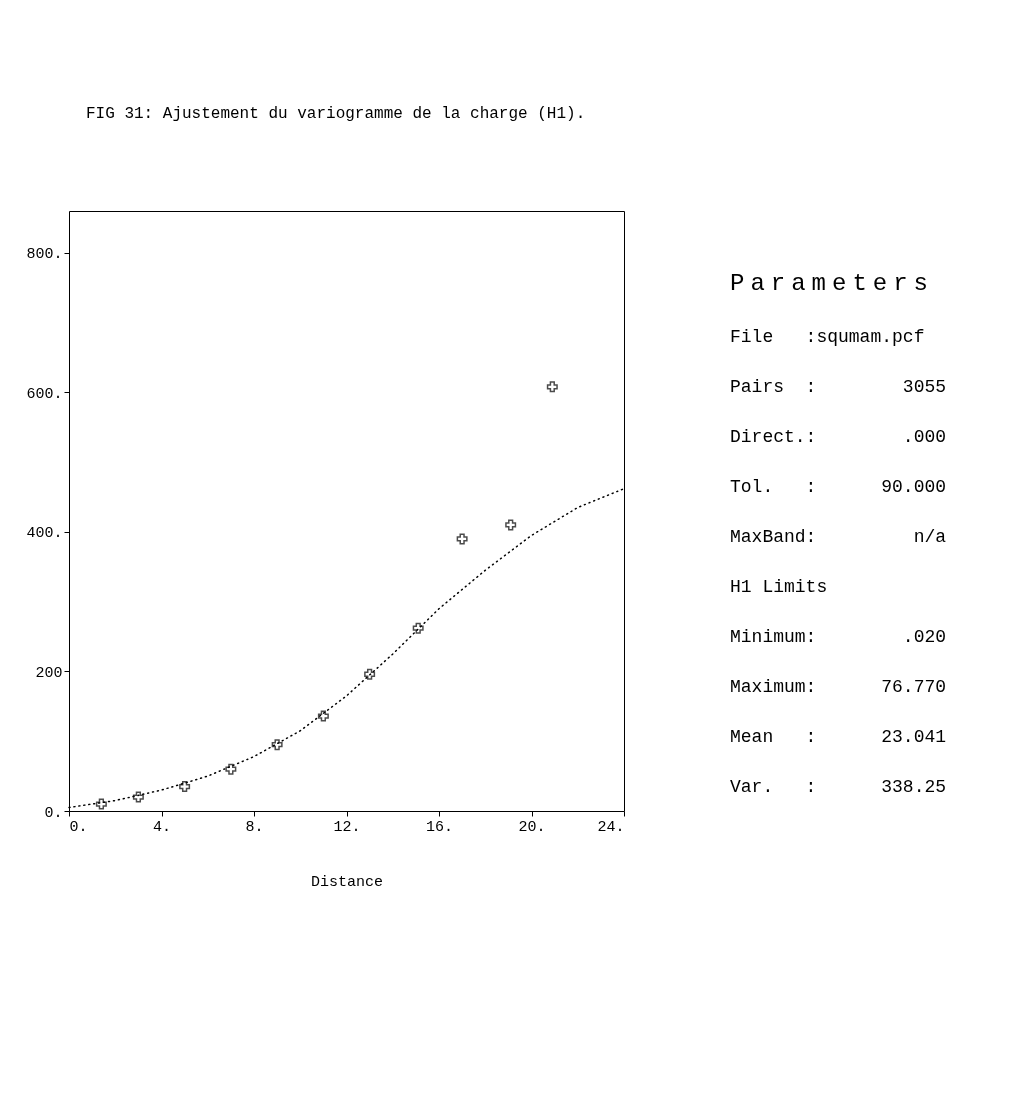 The width and height of the screenshot is (1015, 1104). Describe the element at coordinates (828, 337) in the screenshot. I see `text: File :squmam.pcf` at that location.